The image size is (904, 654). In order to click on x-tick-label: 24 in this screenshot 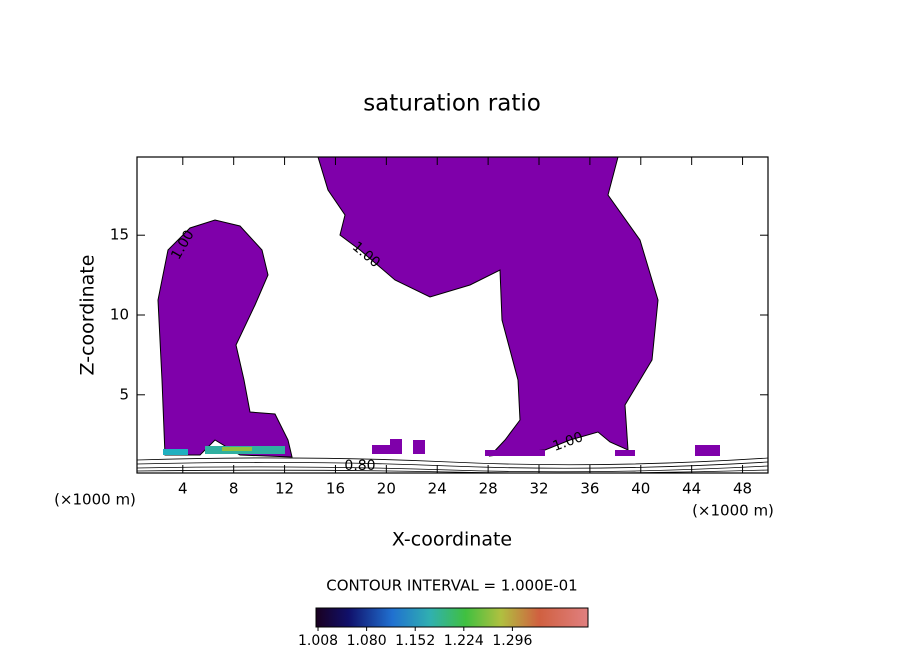, I will do `click(437, 489)`.